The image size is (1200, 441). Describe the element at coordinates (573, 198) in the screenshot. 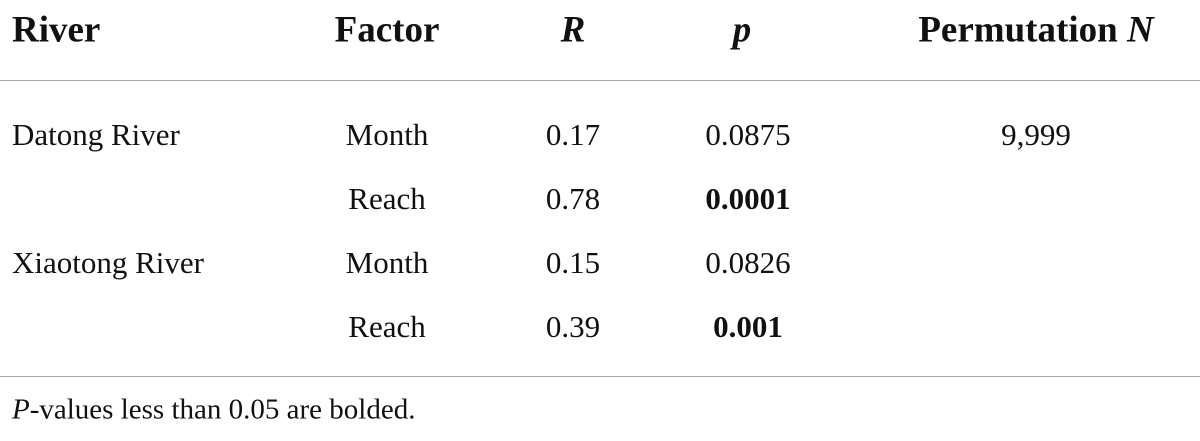

I see `table-cell: 0.78` at that location.